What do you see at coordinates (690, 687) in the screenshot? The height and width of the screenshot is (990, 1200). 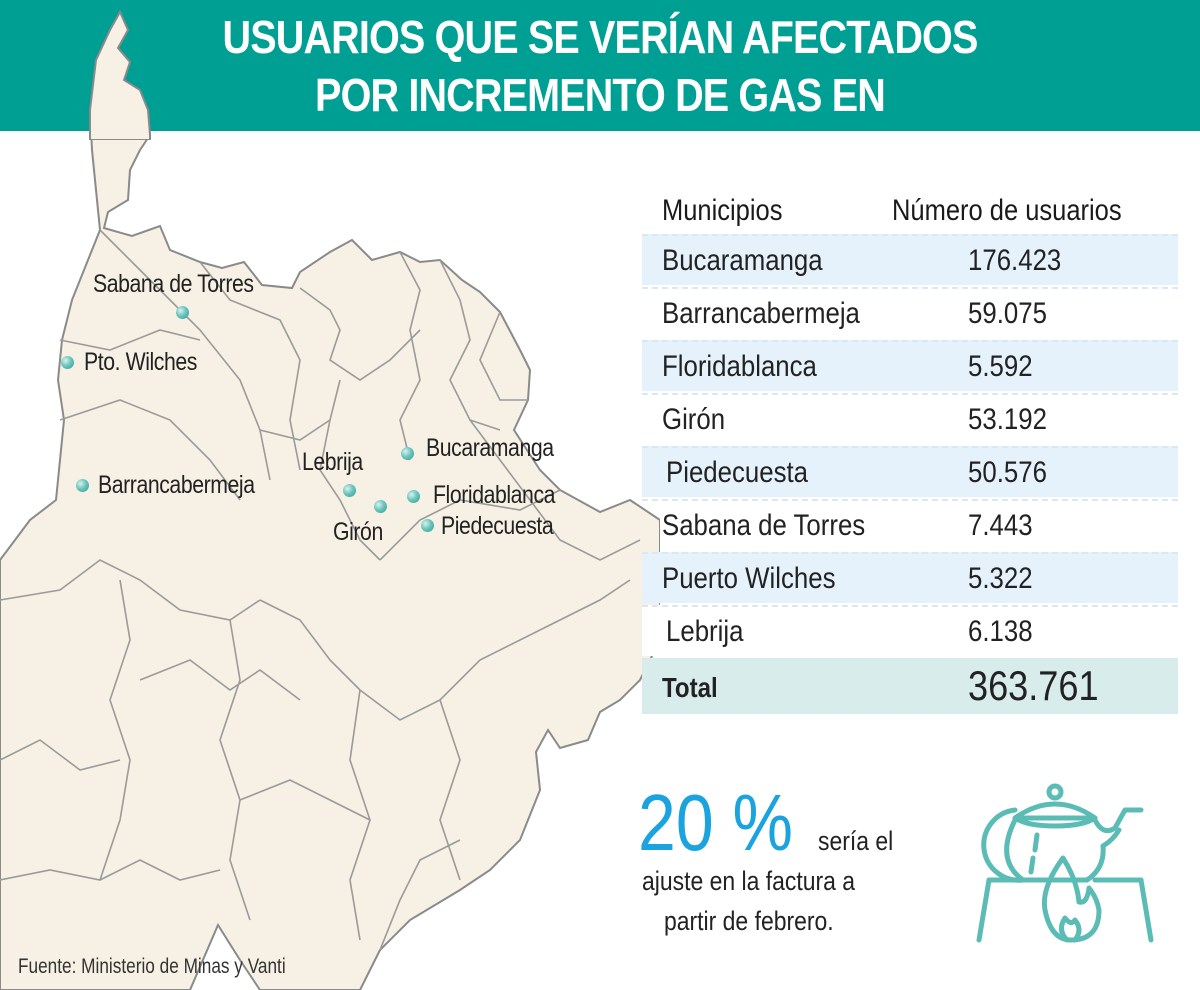 I see `total-label: Total` at bounding box center [690, 687].